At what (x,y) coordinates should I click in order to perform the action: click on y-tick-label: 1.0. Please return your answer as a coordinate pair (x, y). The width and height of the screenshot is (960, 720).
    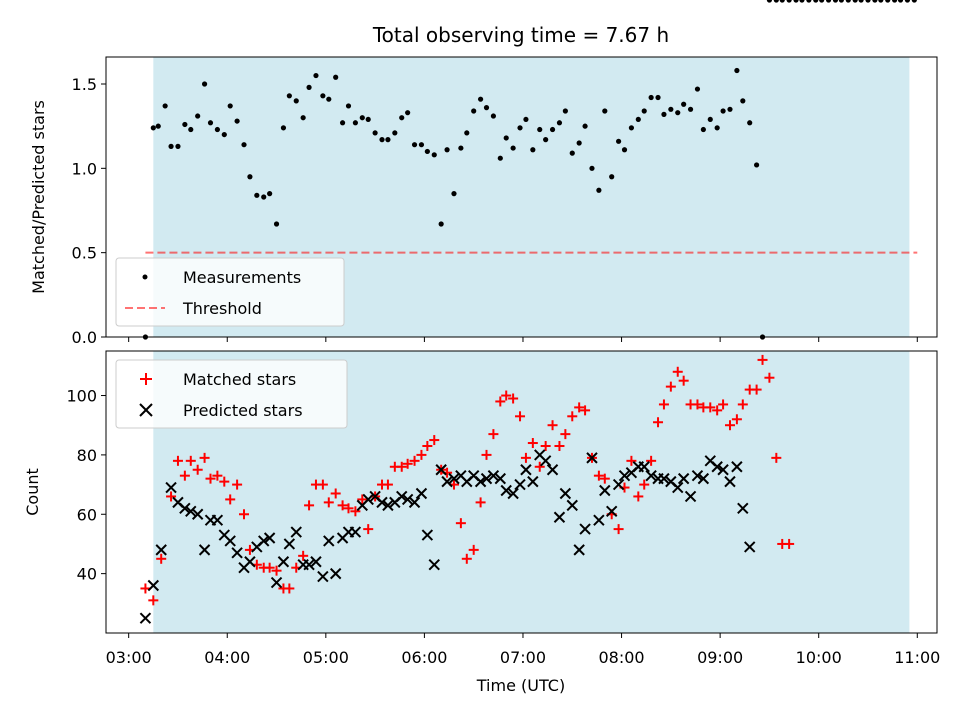
    Looking at the image, I should click on (84, 168).